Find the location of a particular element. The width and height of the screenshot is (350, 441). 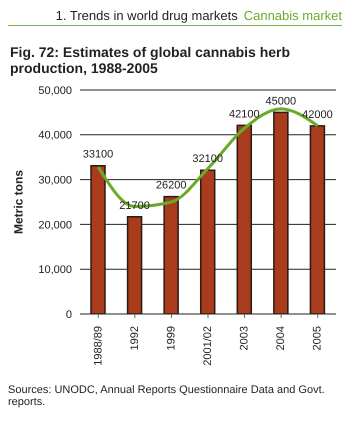

y-tick-label: 40,000 is located at coordinates (55, 136).